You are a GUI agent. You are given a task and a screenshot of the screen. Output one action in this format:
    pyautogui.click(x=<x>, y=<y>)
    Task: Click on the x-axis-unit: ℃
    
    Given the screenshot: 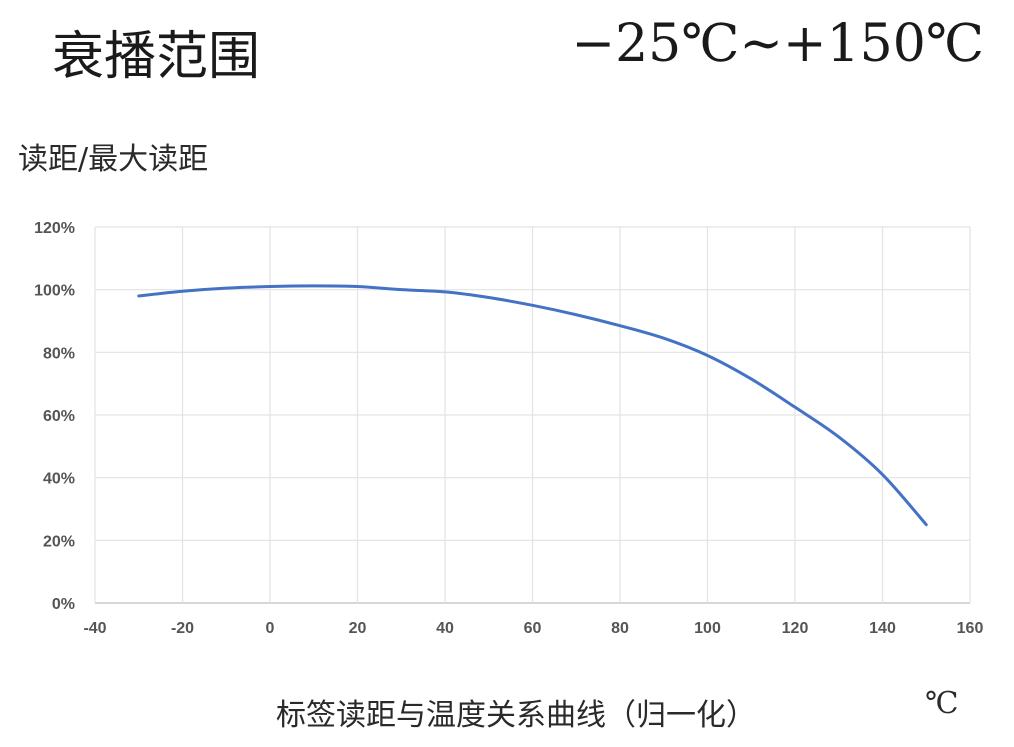 What is the action you would take?
    pyautogui.click(x=942, y=703)
    